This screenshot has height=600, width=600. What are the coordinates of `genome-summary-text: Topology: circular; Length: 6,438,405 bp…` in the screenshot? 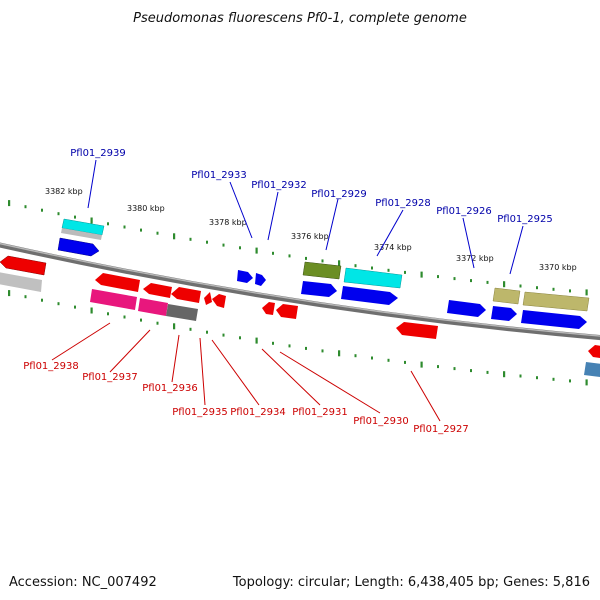 It's located at (411, 582).